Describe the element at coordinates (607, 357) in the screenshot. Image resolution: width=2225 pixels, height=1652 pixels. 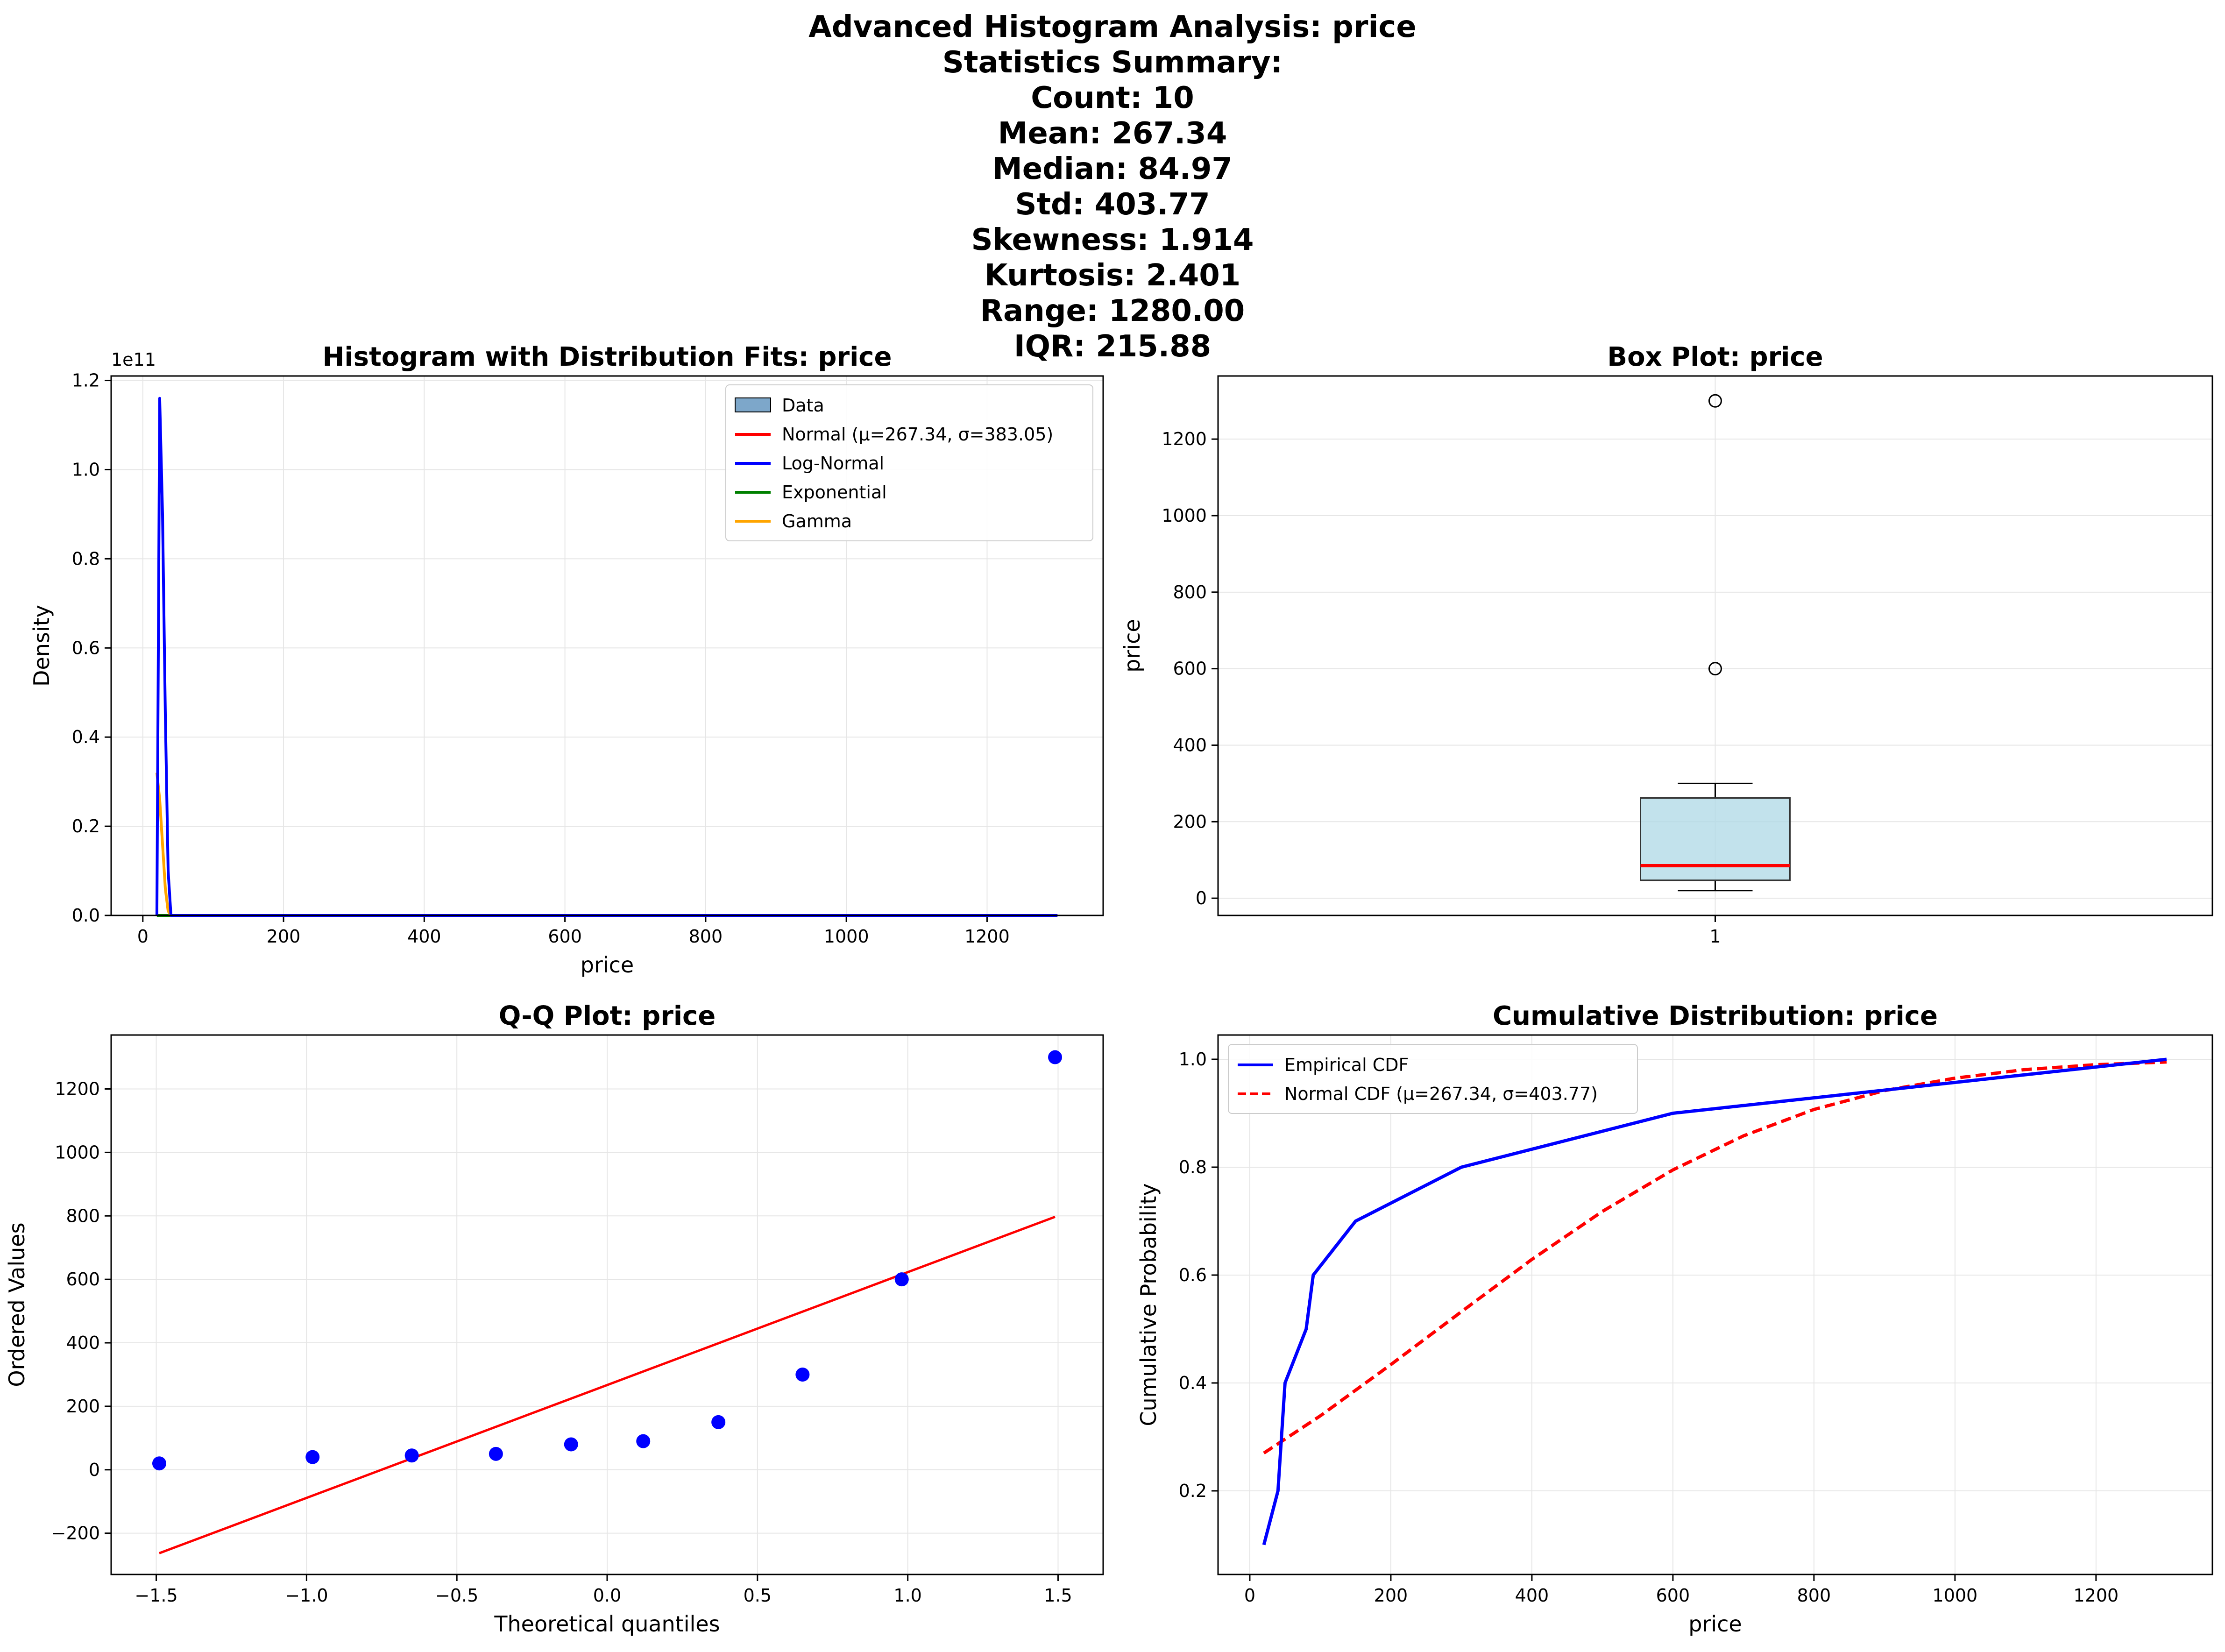
I see `panel-title: Histogram with Distribution Fits: price` at that location.